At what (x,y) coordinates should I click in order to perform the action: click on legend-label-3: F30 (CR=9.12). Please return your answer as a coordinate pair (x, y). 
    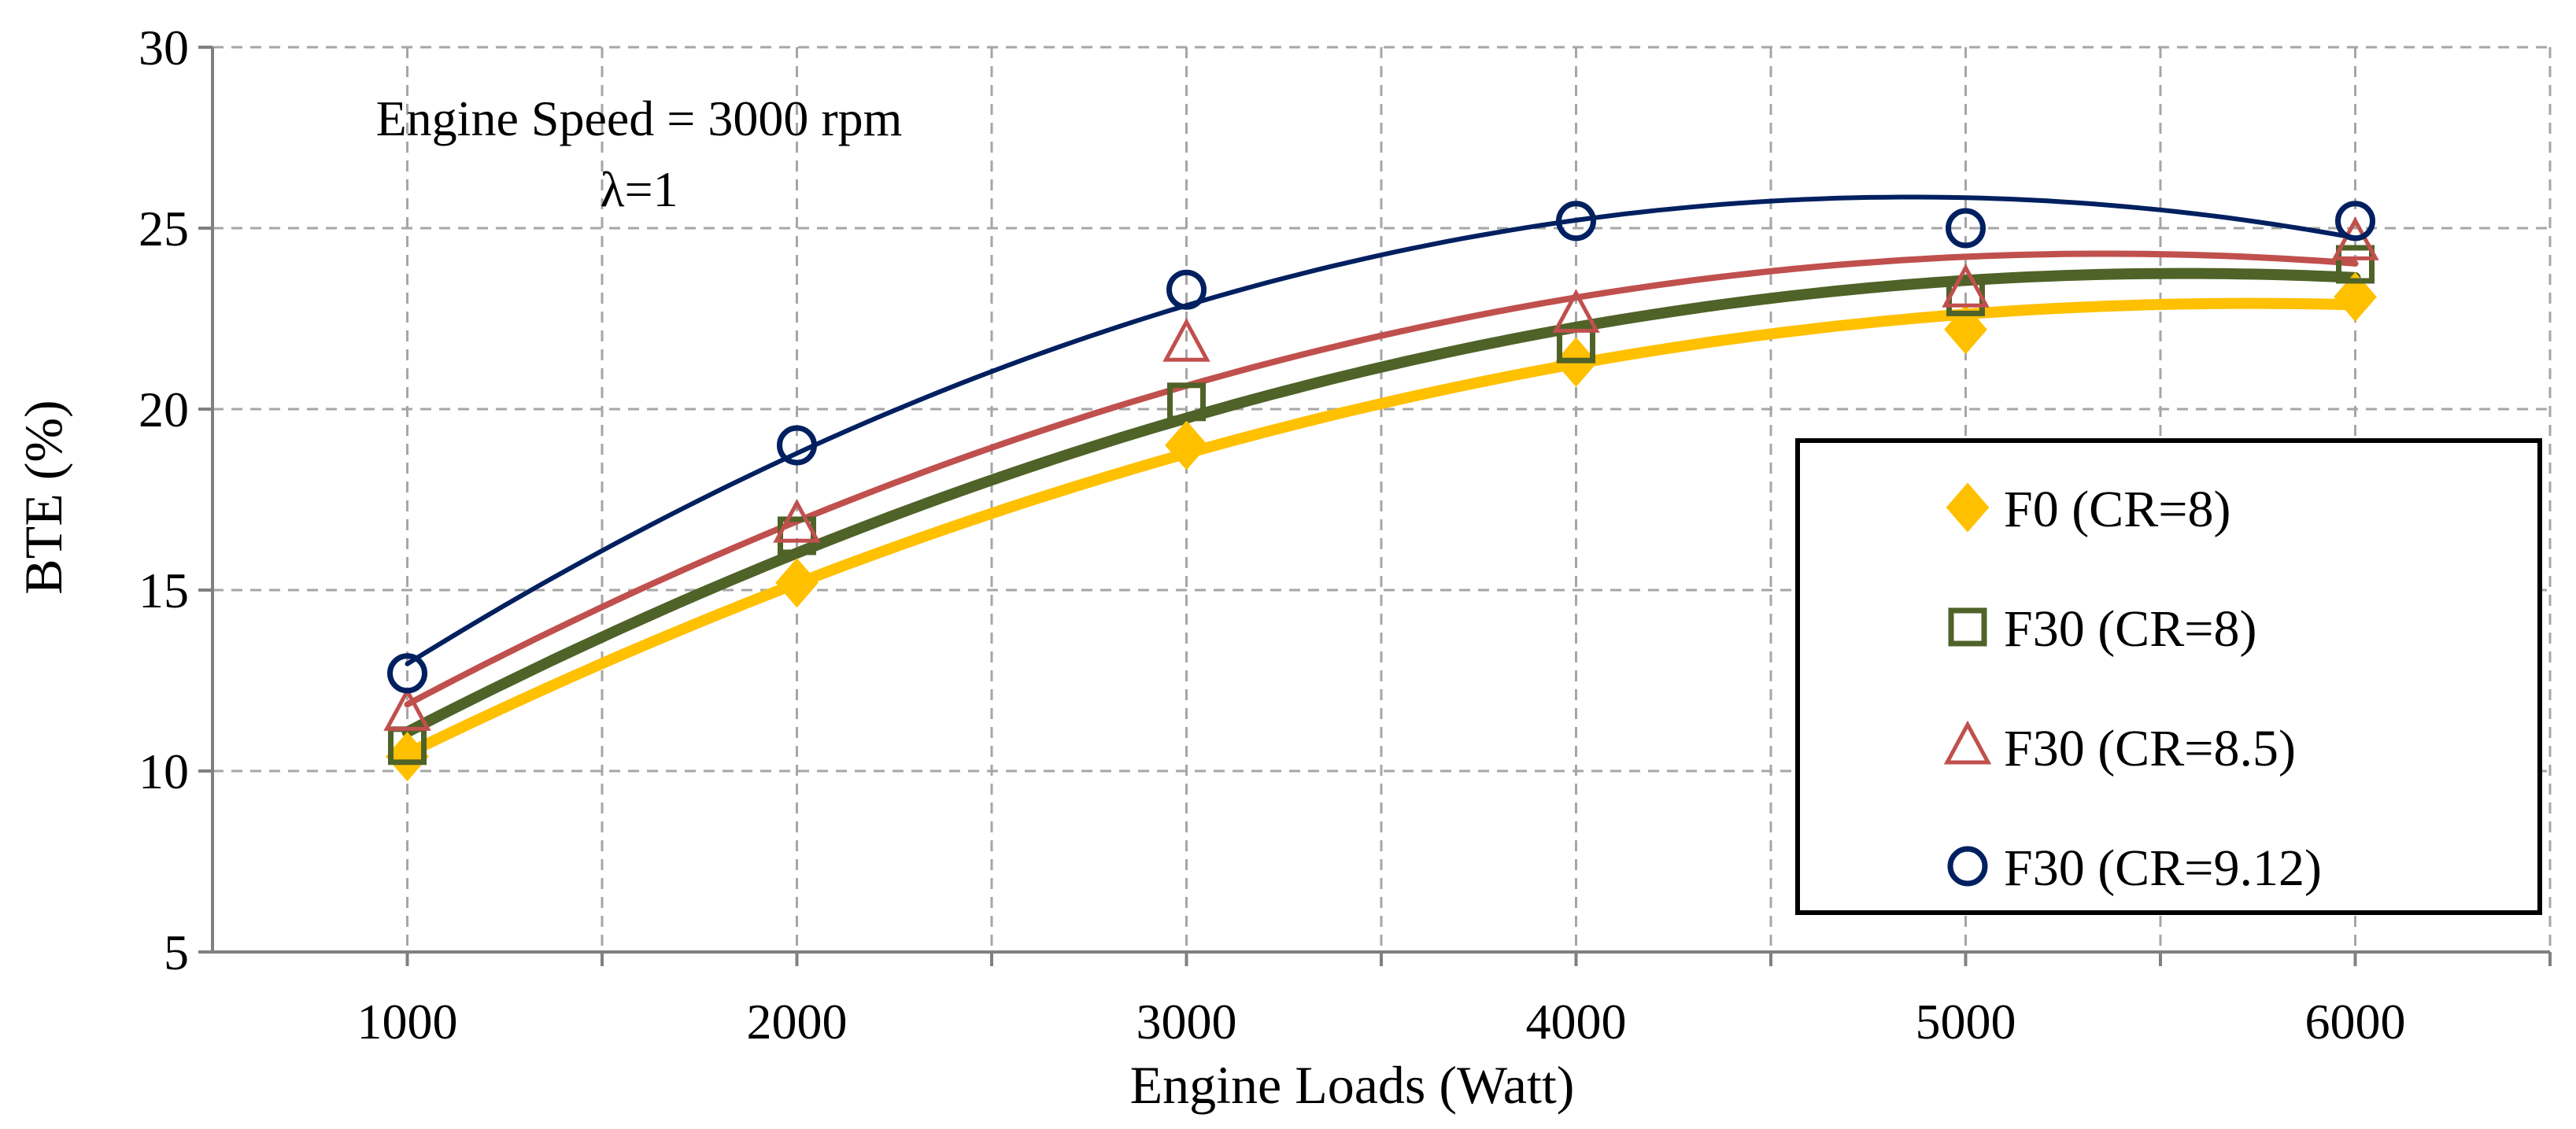
    Looking at the image, I should click on (2163, 868).